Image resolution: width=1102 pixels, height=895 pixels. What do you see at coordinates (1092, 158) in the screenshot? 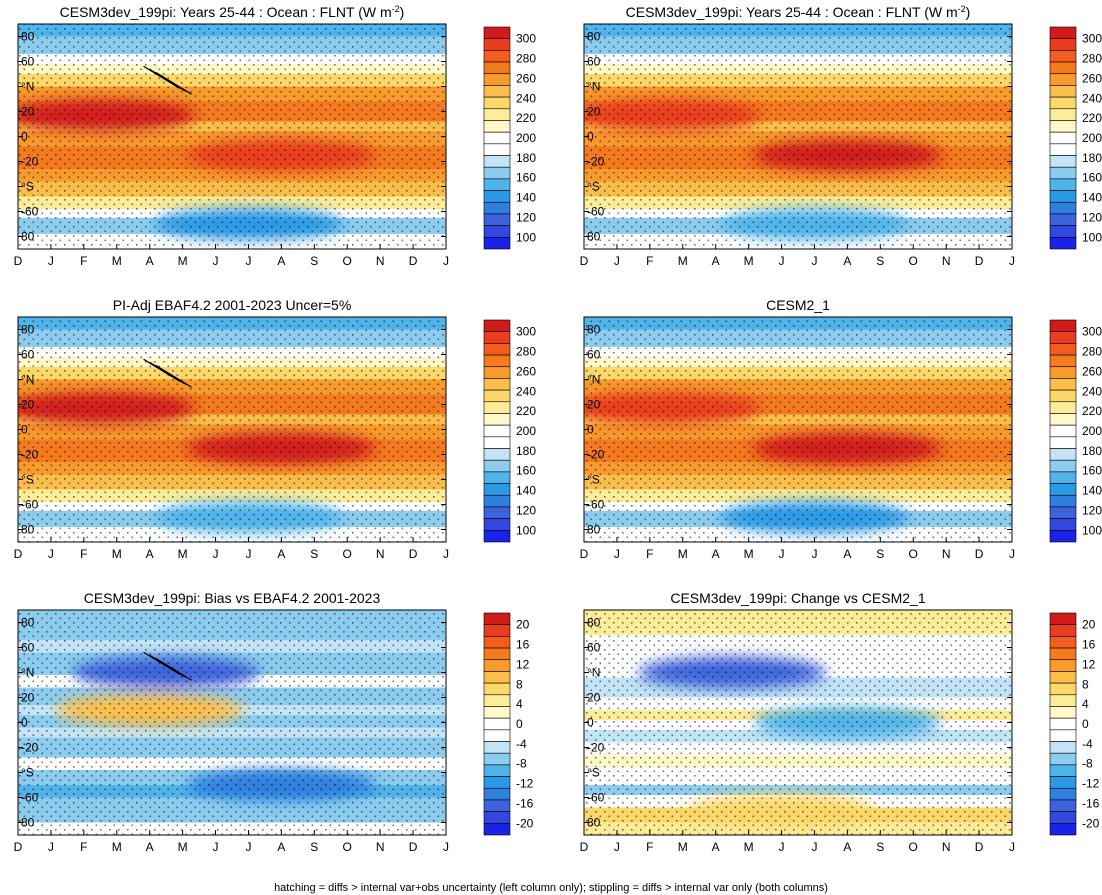
I see `colorbar-label: 180` at bounding box center [1092, 158].